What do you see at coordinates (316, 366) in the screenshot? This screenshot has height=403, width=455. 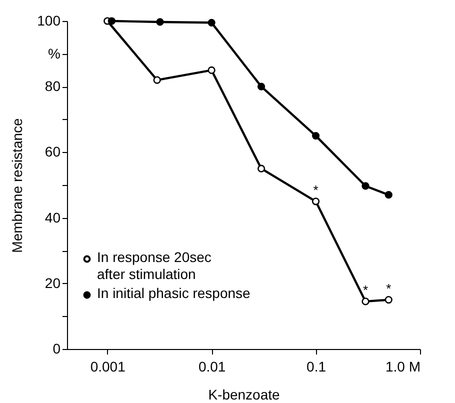 I see `x-tick-label: 0.1` at bounding box center [316, 366].